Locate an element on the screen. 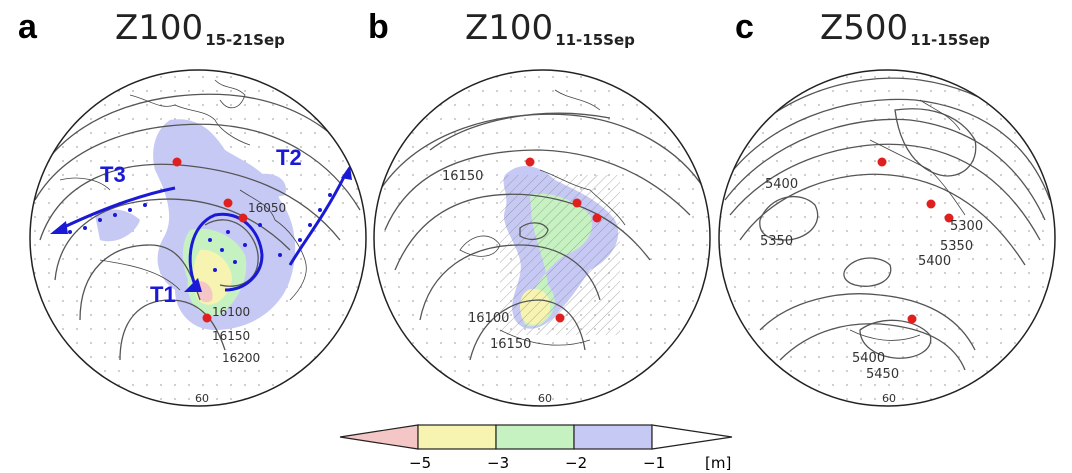 The height and width of the screenshot is (473, 1072). coastlines-c is located at coordinates (907, 220).